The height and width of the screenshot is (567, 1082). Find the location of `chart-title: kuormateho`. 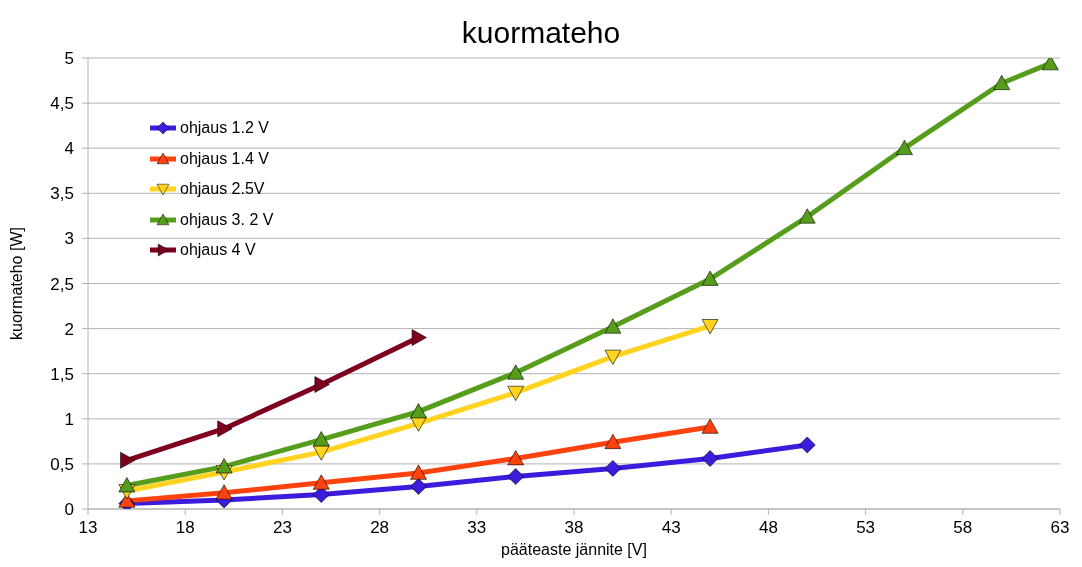

chart-title: kuormateho is located at coordinates (541, 33).